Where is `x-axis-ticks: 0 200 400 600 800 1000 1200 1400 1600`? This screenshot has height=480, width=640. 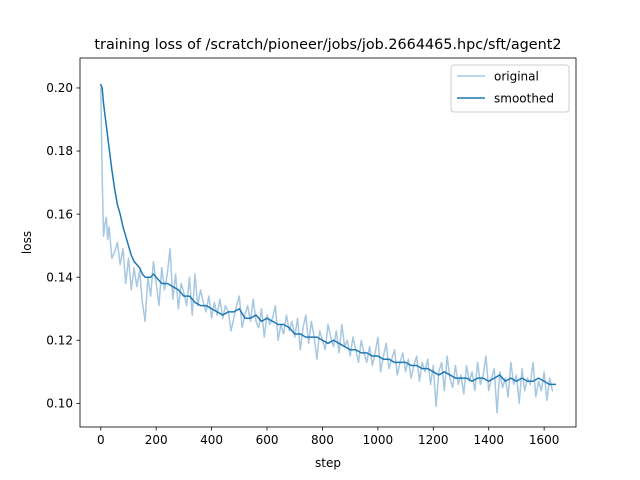
x-axis-ticks: 0 200 400 600 800 1000 1200 1400 1600 is located at coordinates (328, 437).